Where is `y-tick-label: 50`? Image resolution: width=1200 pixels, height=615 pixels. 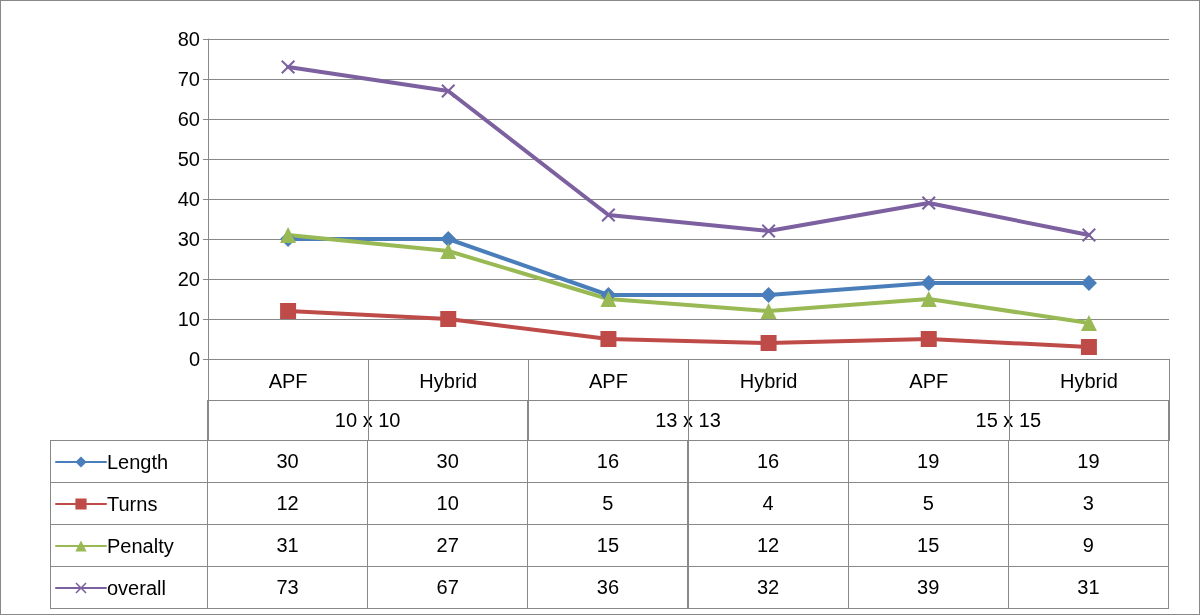 y-tick-label: 50 is located at coordinates (188, 159).